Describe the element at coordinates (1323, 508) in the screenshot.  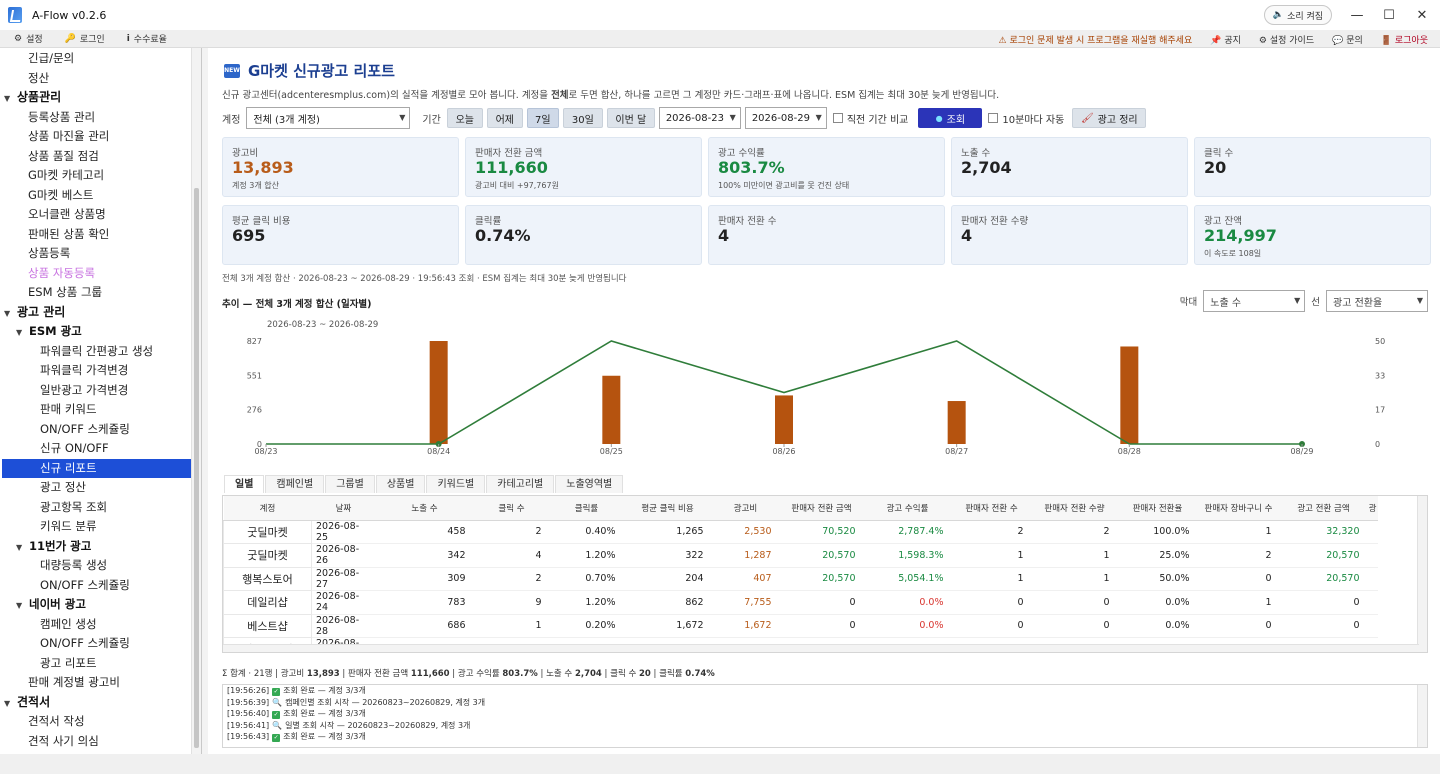
I see `column-header: 광고 전환 금액` at that location.